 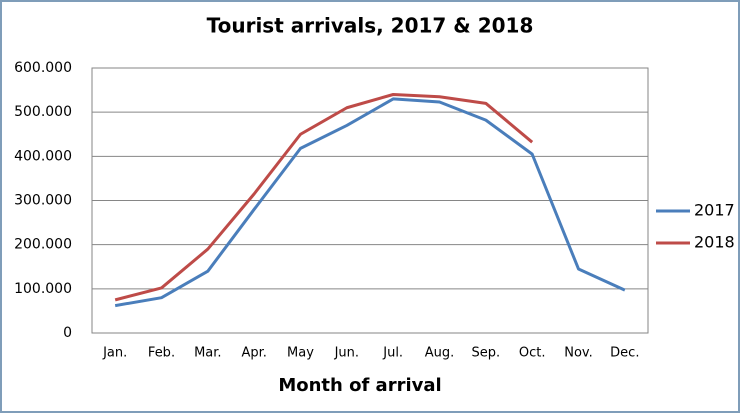 What do you see at coordinates (161, 353) in the screenshot?
I see `x-tick-label: Feb.` at bounding box center [161, 353].